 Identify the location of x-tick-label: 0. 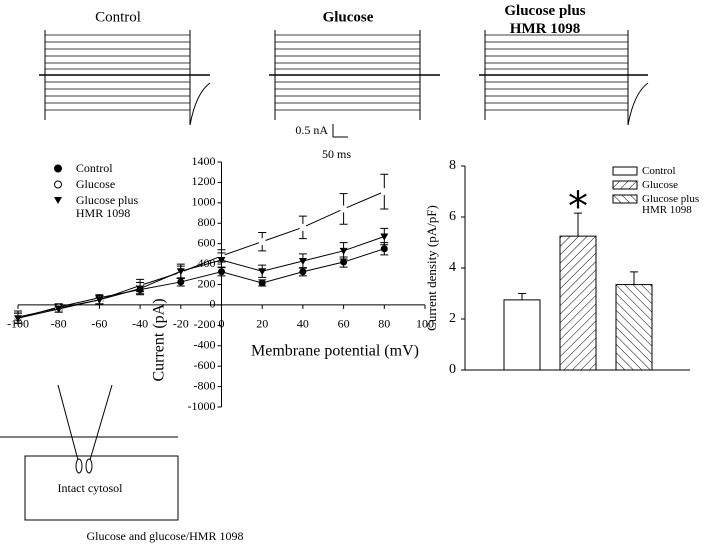
(222, 324).